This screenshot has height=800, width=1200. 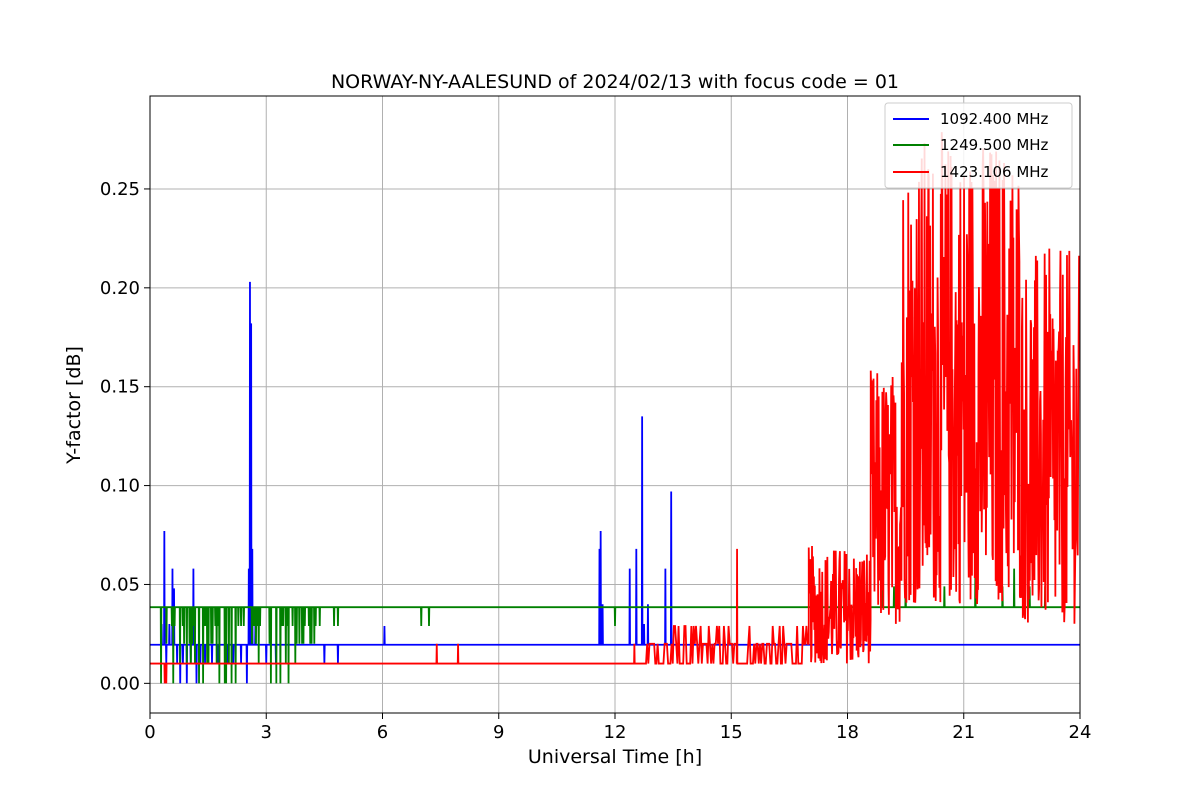 I want to click on x-tick-label: 21, so click(x=963, y=732).